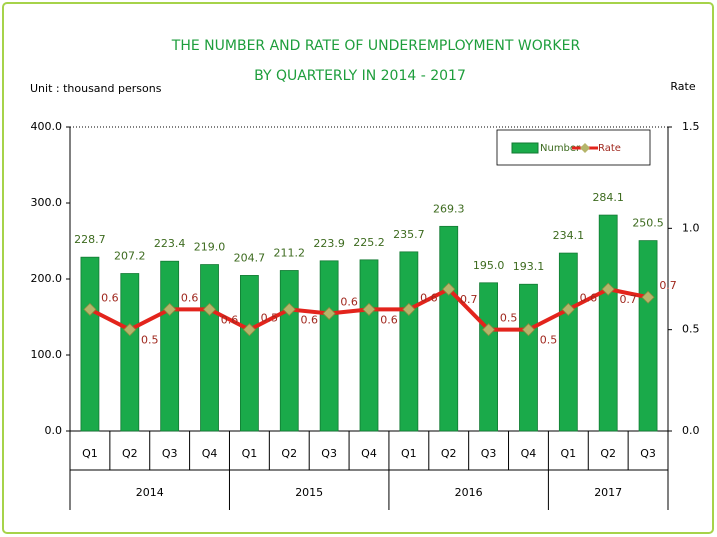  Describe the element at coordinates (369, 242) in the screenshot. I see `bar-label: 225.2` at that location.